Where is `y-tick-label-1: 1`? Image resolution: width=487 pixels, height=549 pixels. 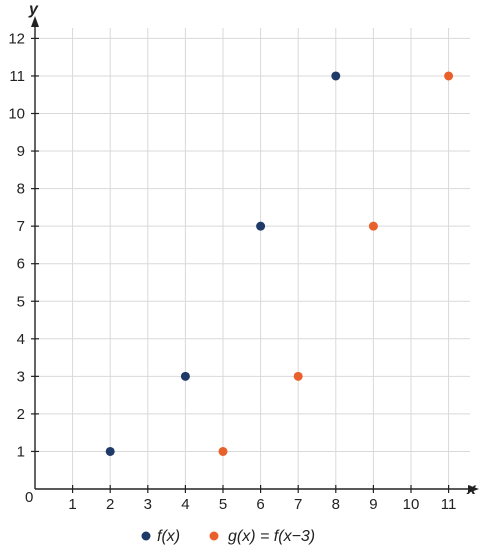 y-tick-label-1: 1 is located at coordinates (21, 451).